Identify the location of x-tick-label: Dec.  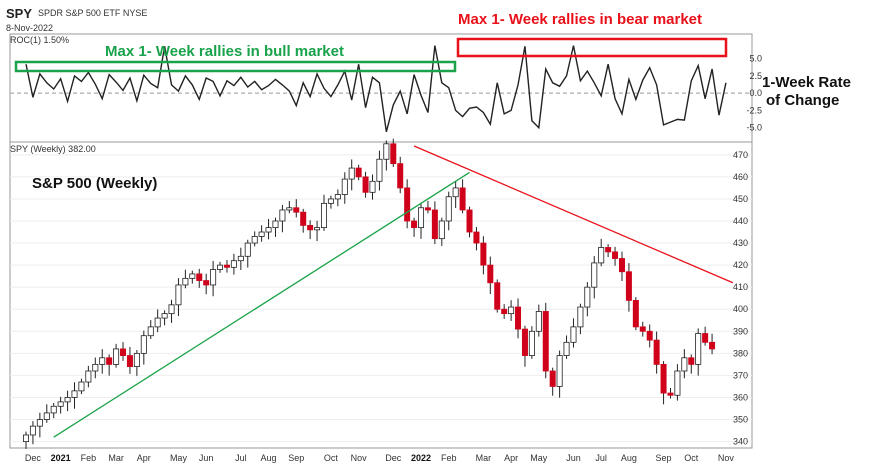
(33, 458).